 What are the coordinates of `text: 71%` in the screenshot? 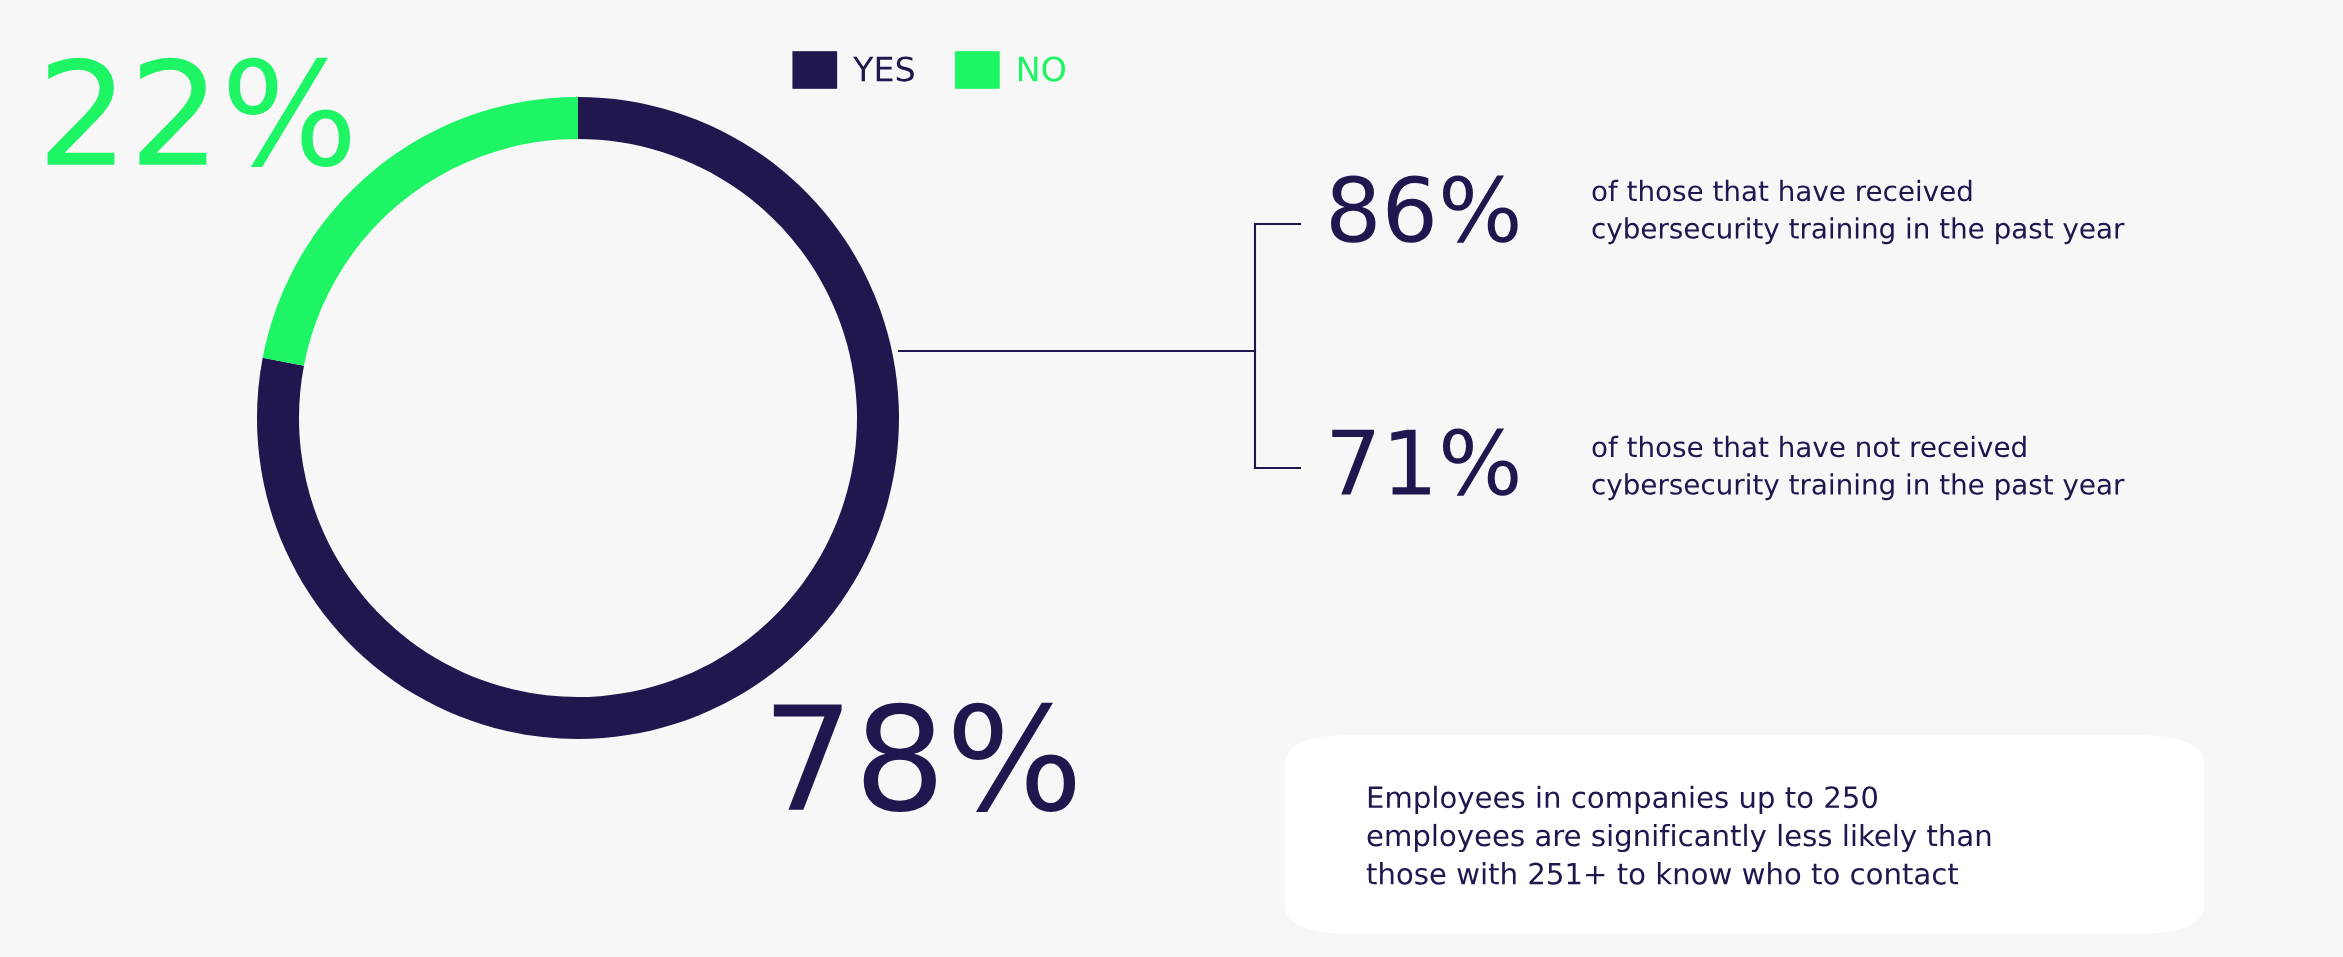 It's located at (1425, 462).